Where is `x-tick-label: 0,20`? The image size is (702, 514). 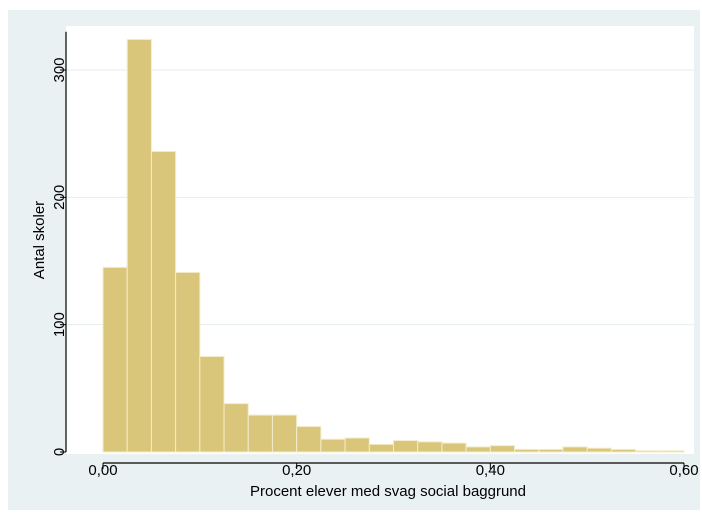
x-tick-label: 0,20 is located at coordinates (296, 470).